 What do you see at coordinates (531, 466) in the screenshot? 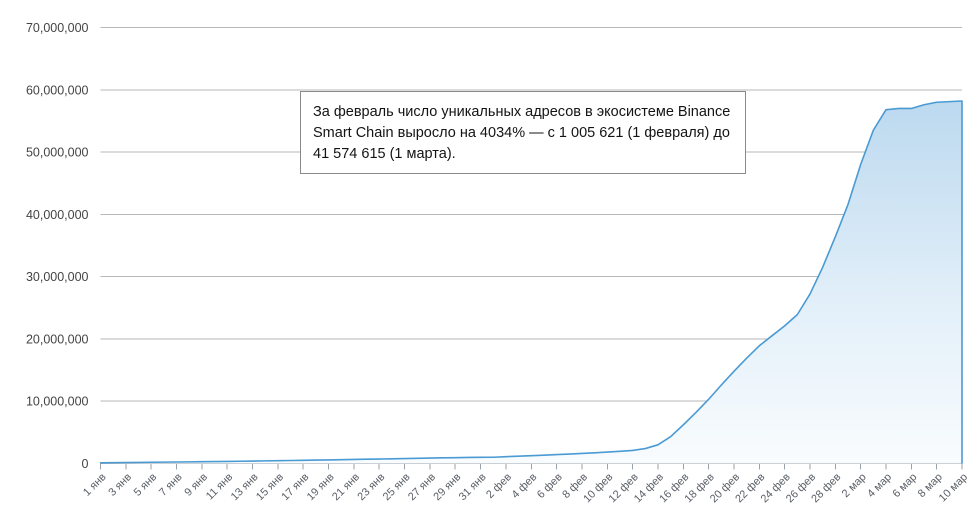
I see `x-axis-ticks` at bounding box center [531, 466].